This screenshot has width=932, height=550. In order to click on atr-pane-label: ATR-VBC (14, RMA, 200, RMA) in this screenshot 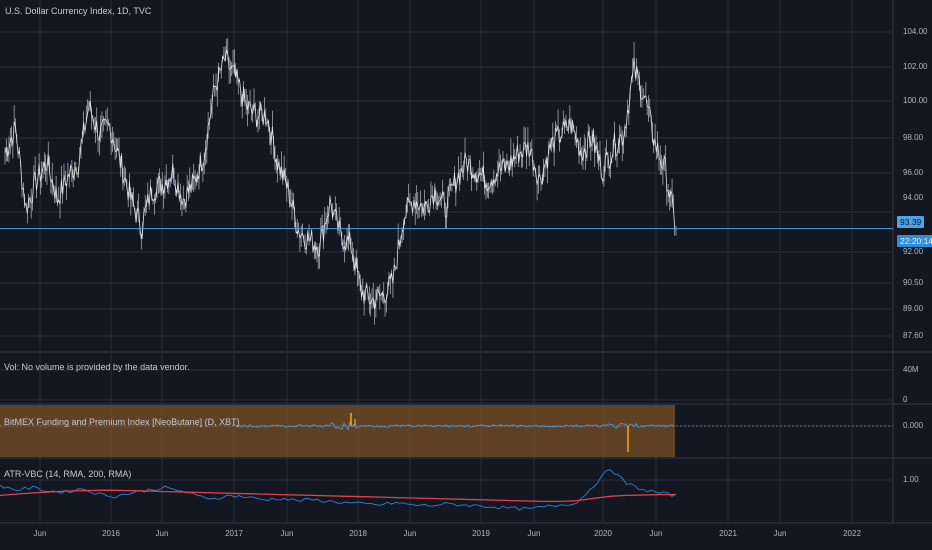, I will do `click(68, 474)`.